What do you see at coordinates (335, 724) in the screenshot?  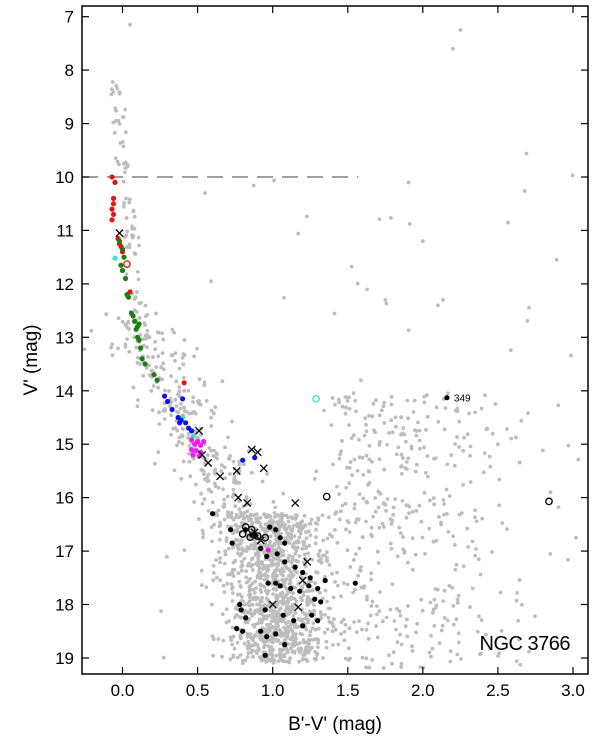 I see `x-axis-title: B'-V' (mag)` at bounding box center [335, 724].